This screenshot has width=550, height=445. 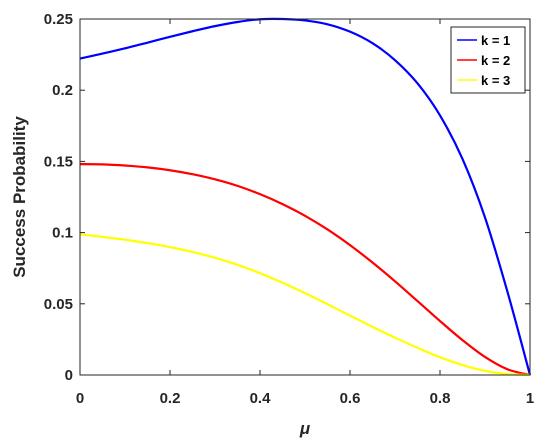 What do you see at coordinates (170, 398) in the screenshot?
I see `x-tick-label: 0.2` at bounding box center [170, 398].